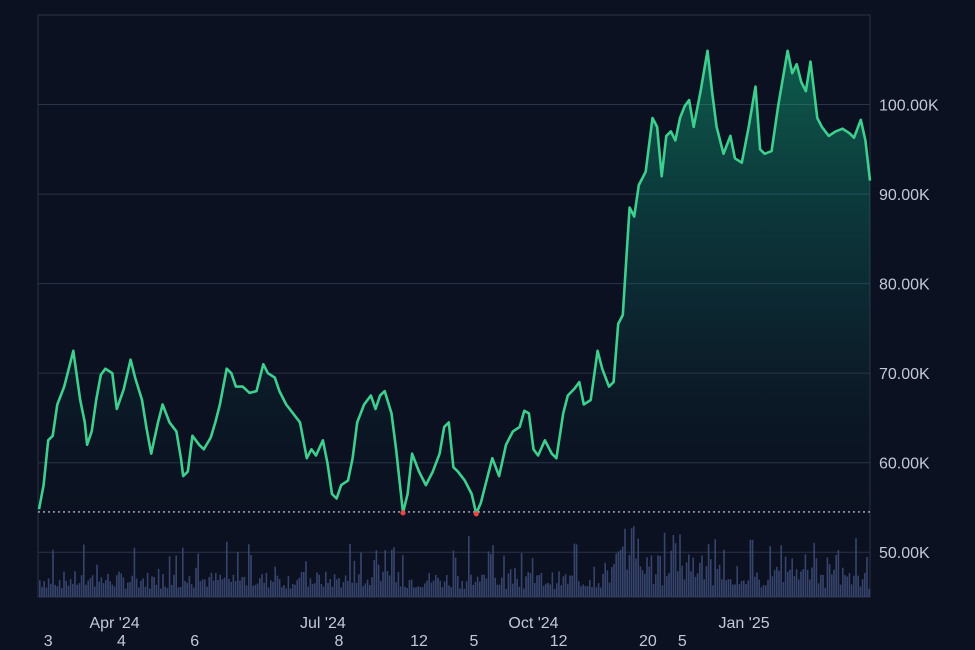  I want to click on bottom-day-label: 5, so click(474, 641).